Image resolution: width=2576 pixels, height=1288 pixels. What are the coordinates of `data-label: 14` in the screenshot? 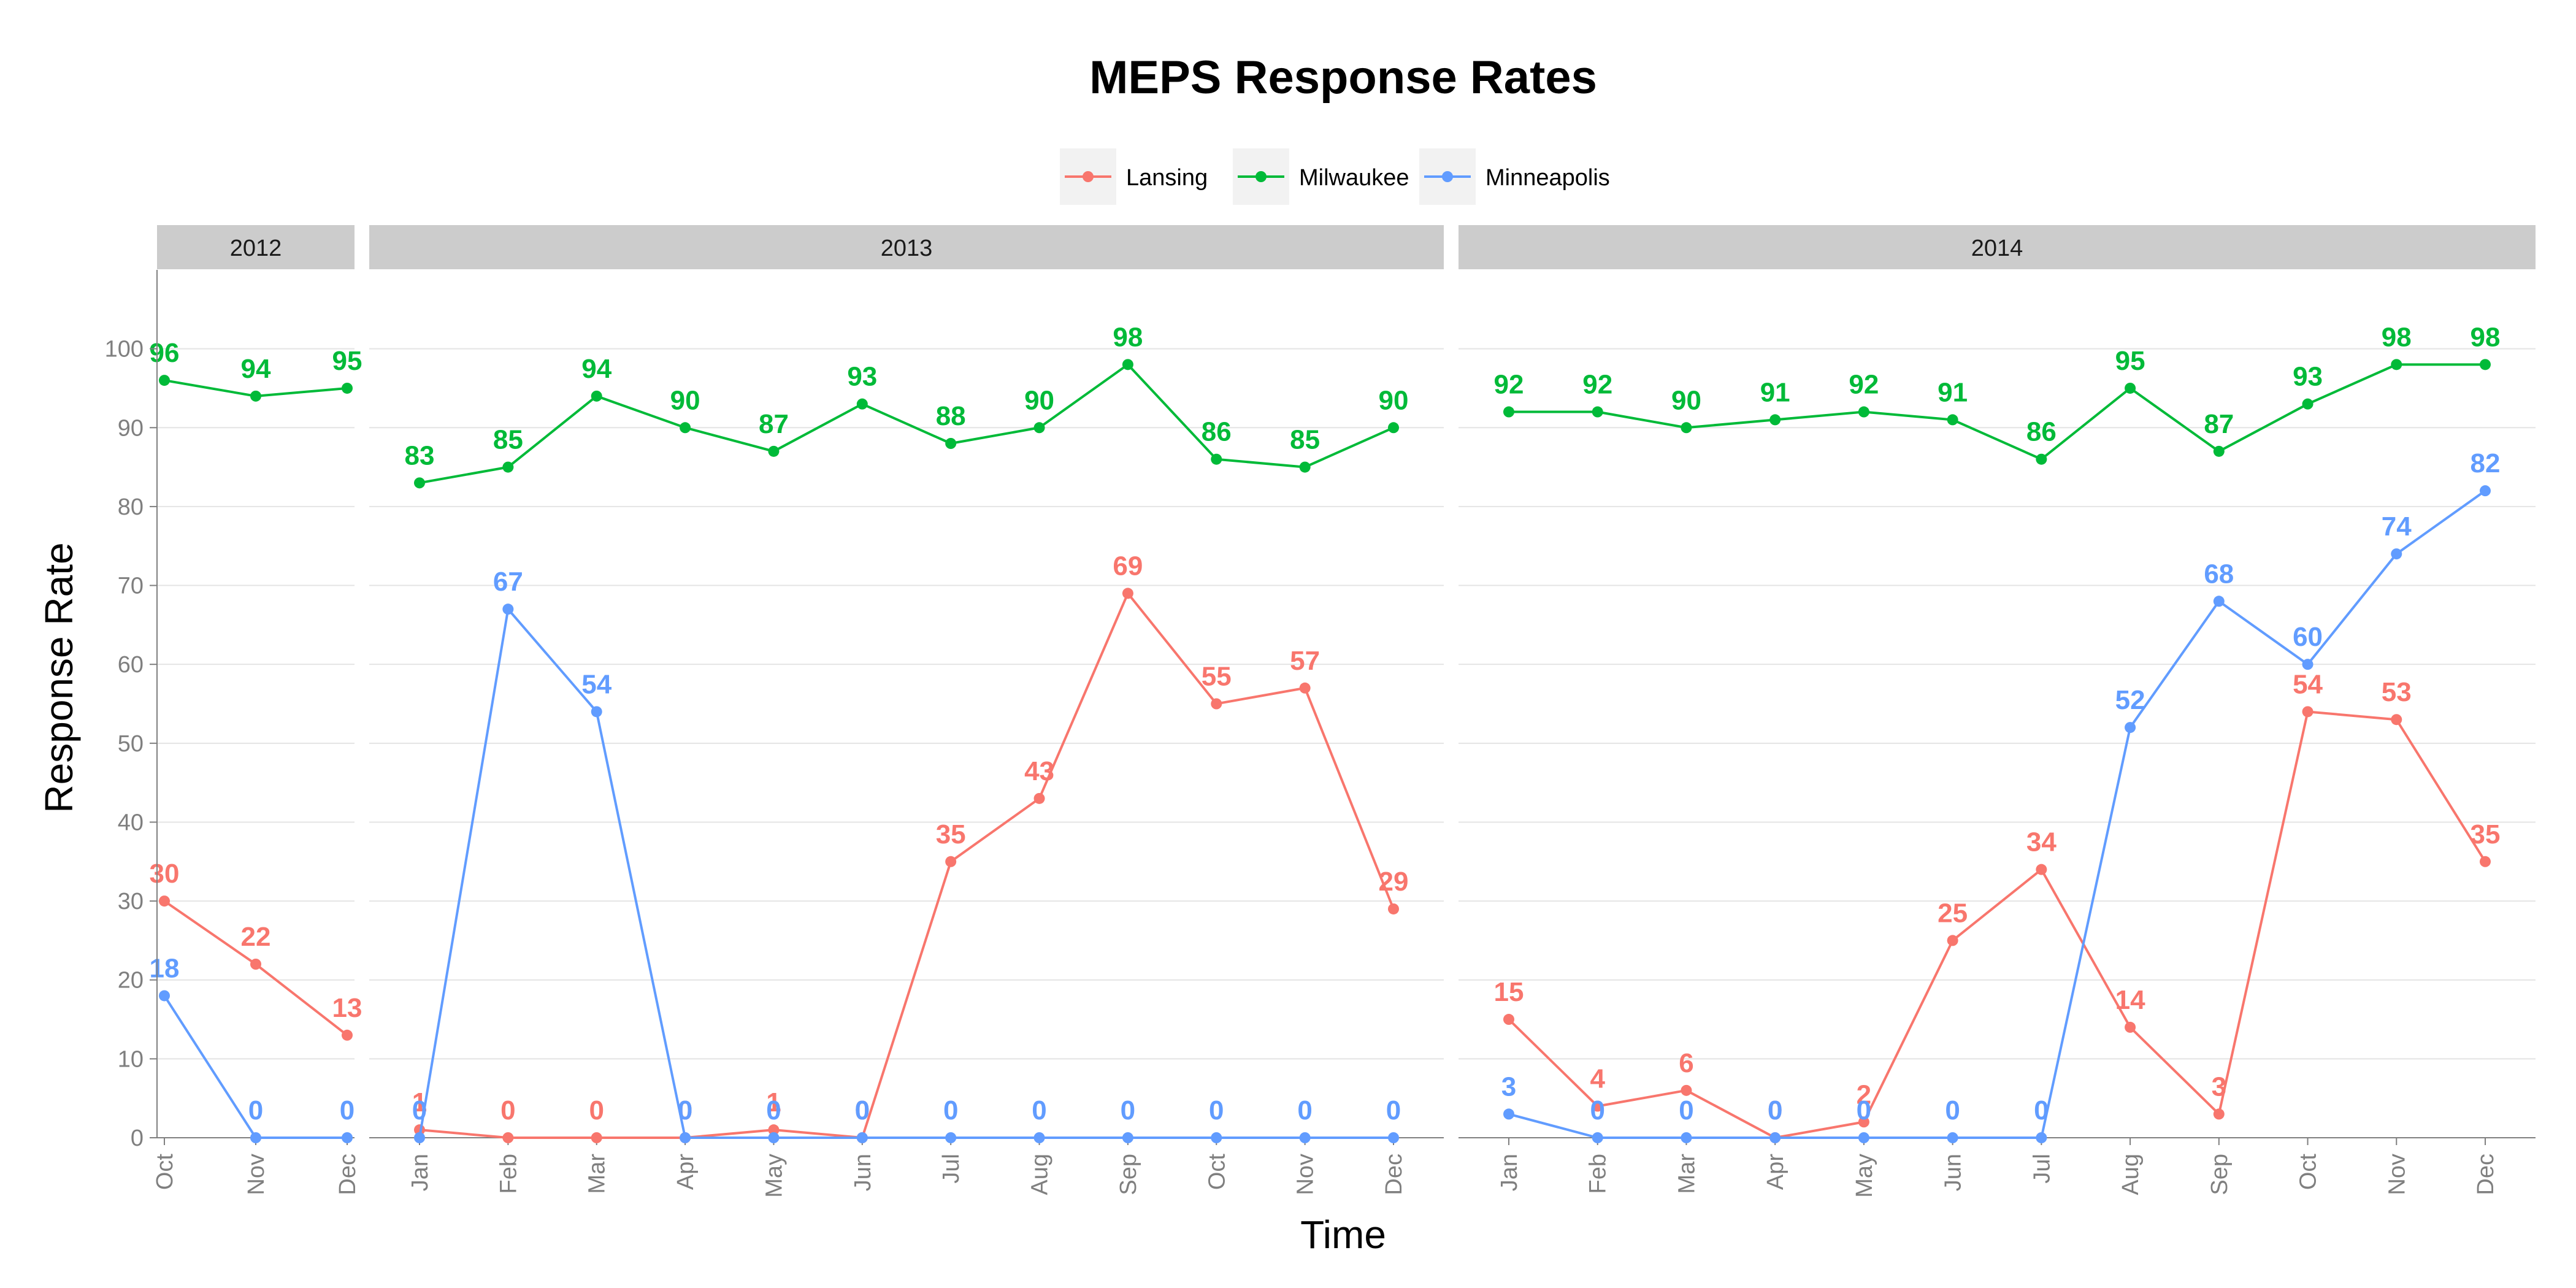 It's located at (2130, 1000).